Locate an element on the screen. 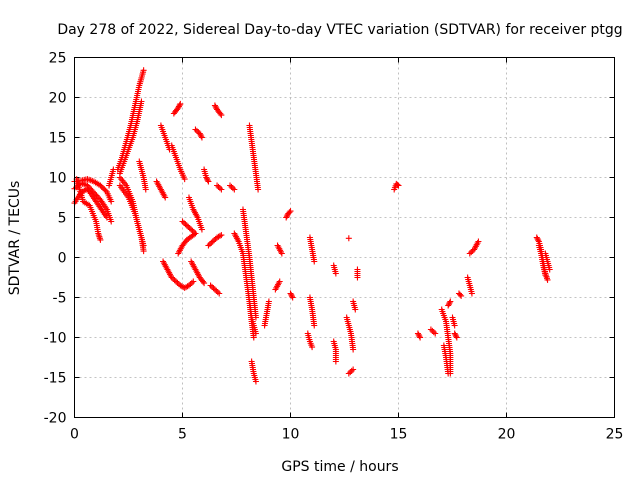 This screenshot has width=640, height=480. y-tick-label: -15 is located at coordinates (55, 379).